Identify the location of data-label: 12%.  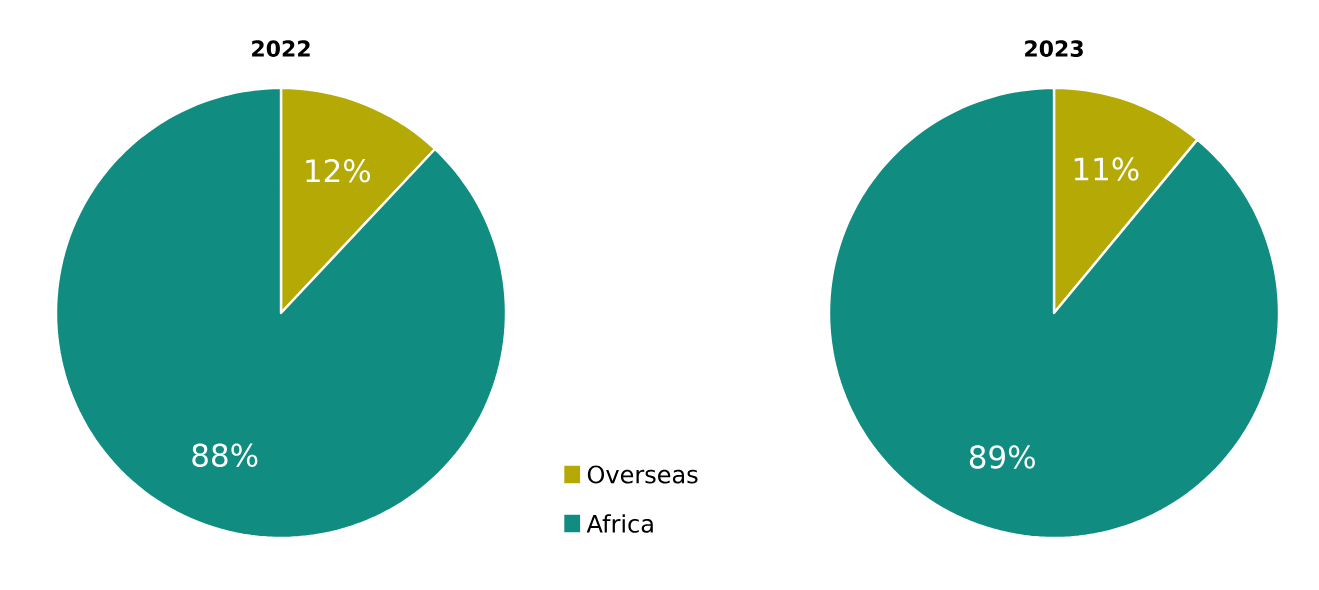
(338, 171).